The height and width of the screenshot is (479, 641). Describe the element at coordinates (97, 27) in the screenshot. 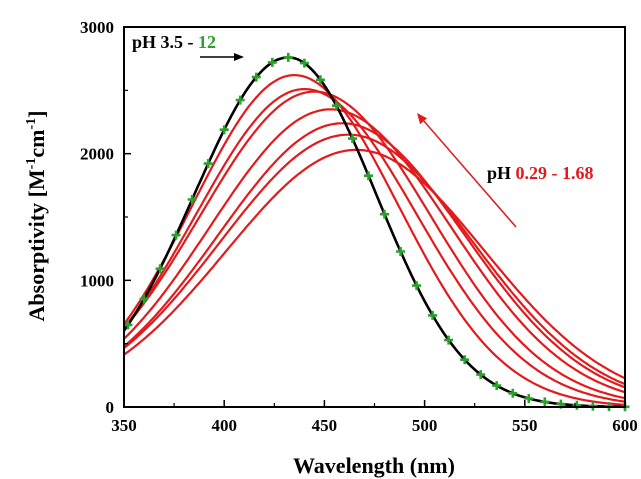

I see `y-tick-label-3000: 3000` at that location.